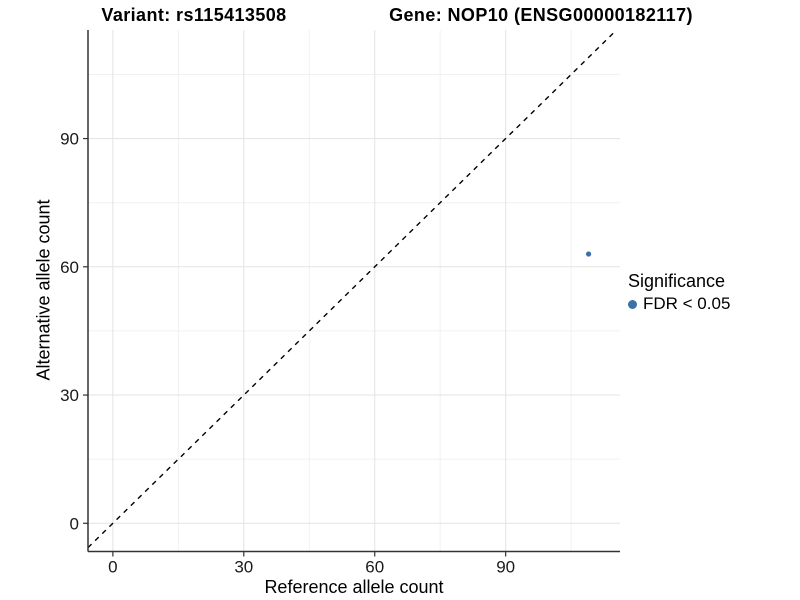 This screenshot has width=800, height=600. I want to click on x-tick-label: 60, so click(374, 567).